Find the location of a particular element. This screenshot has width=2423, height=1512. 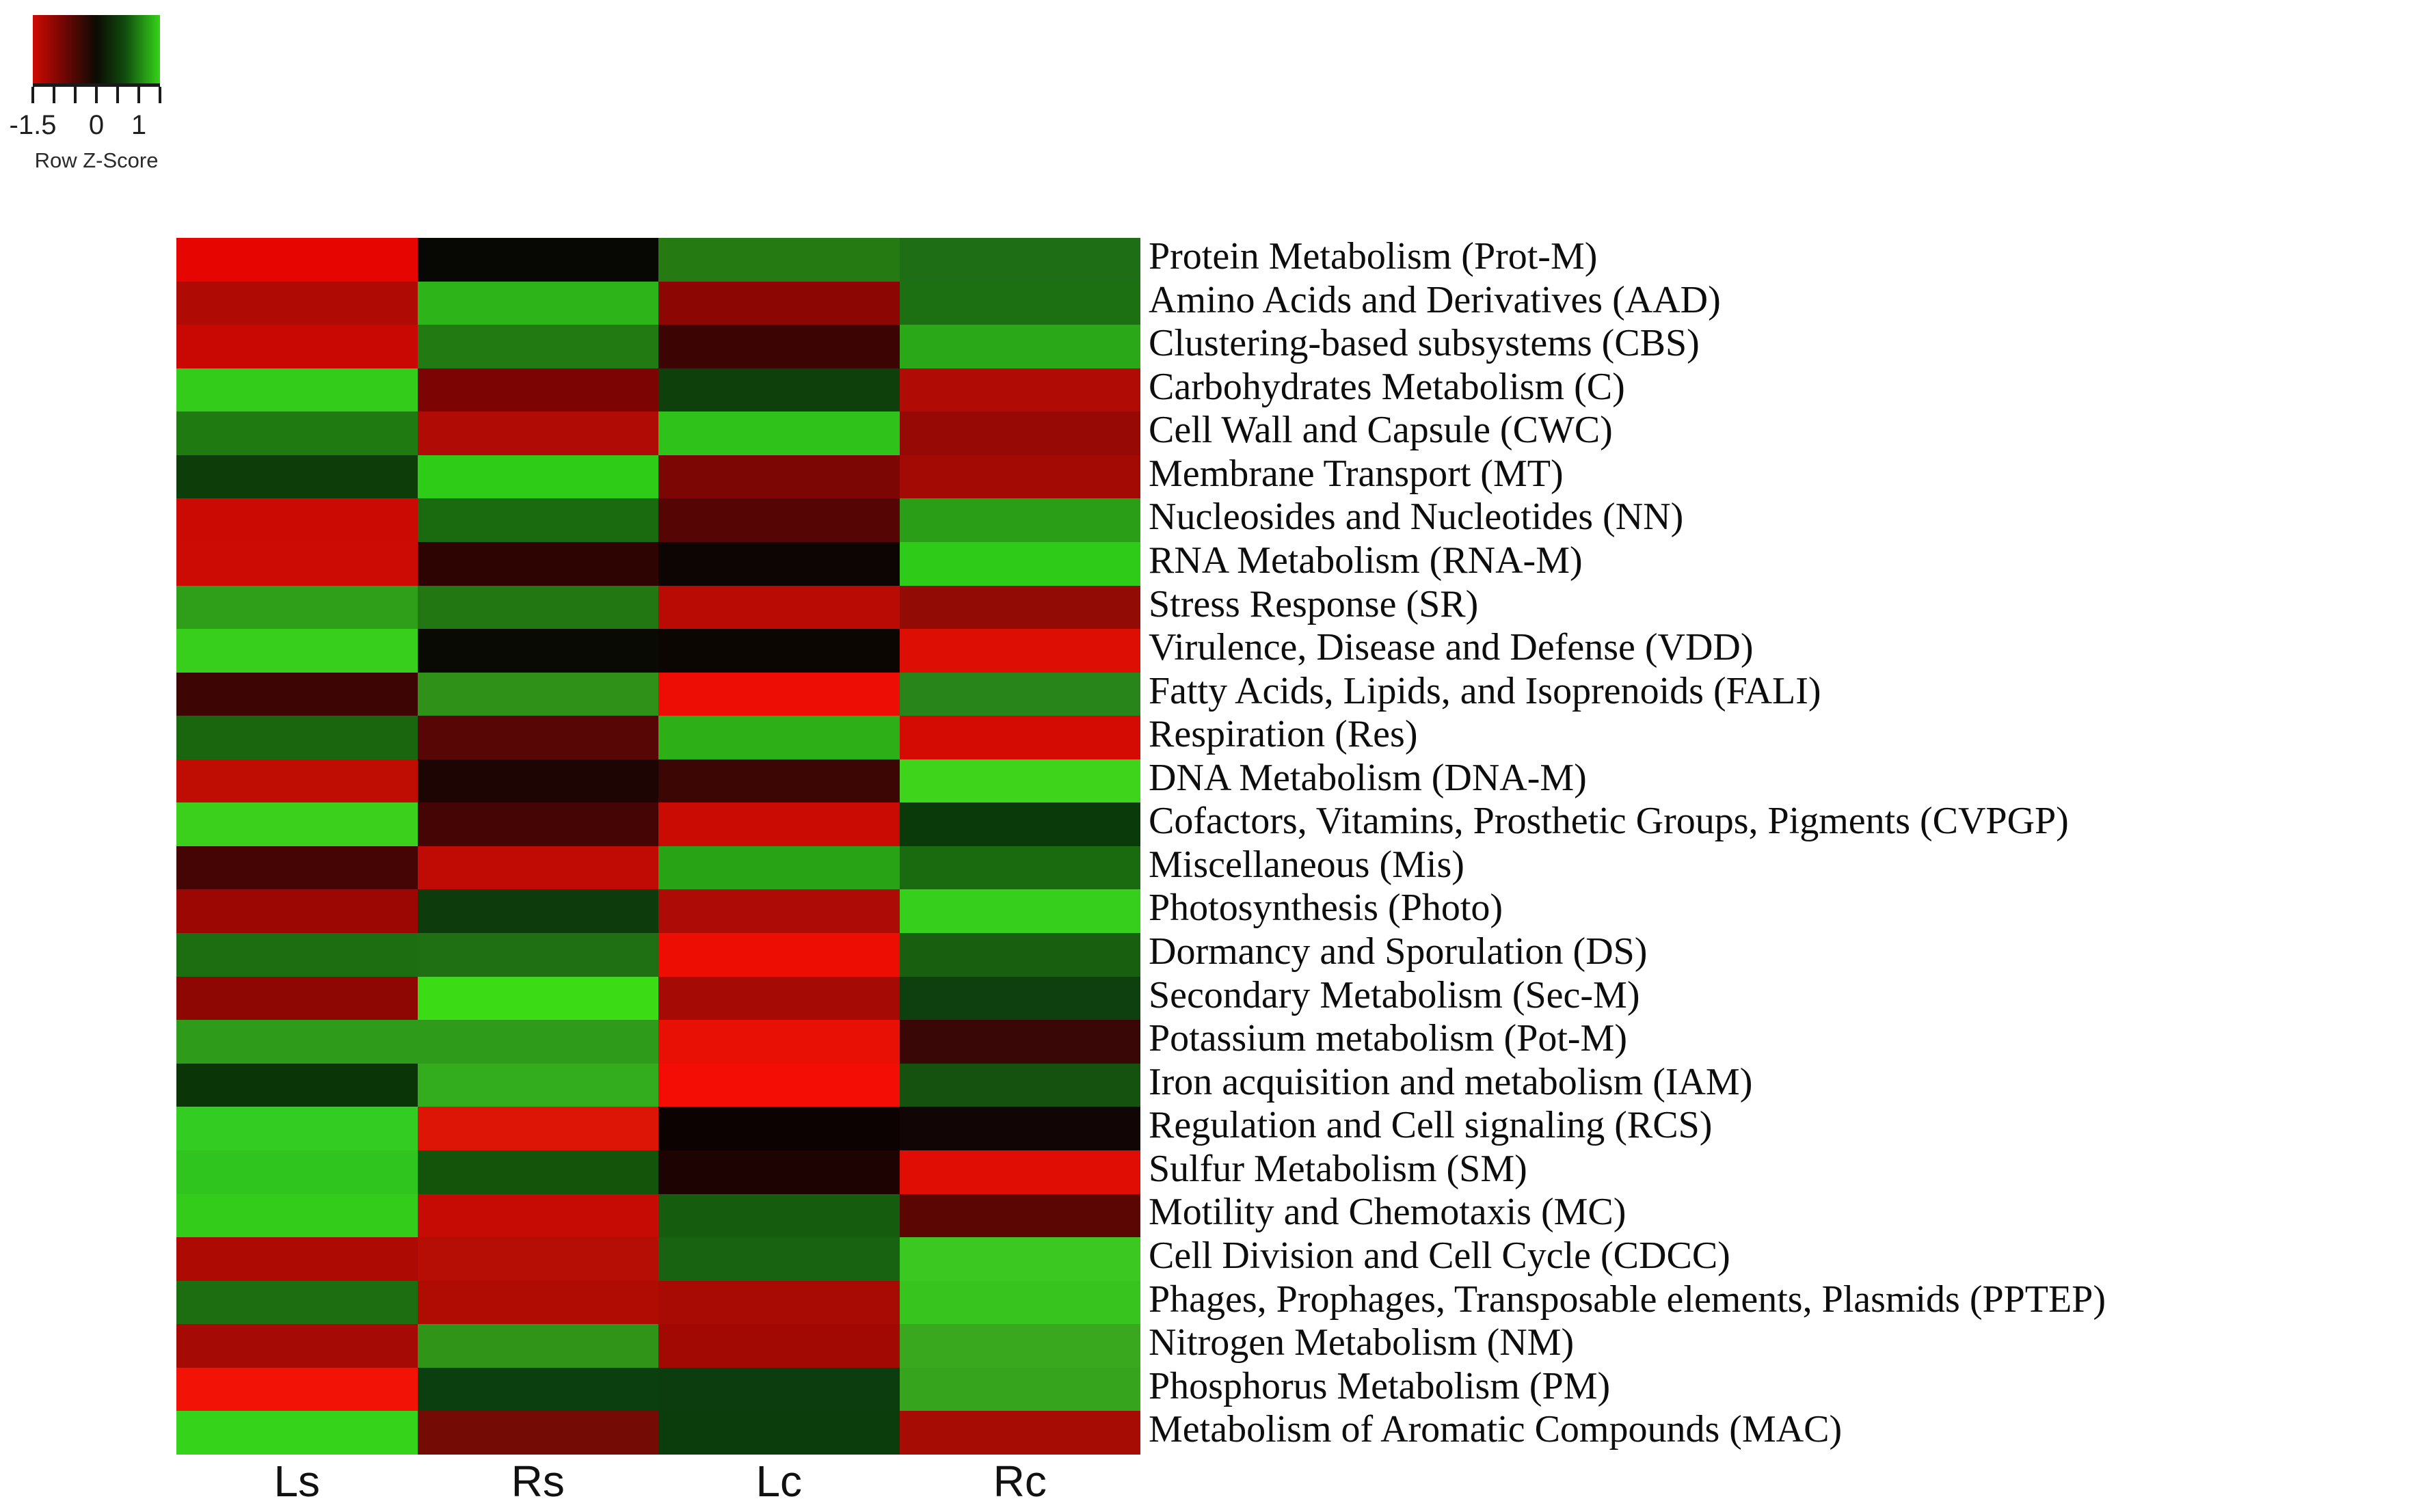

row-label: Phosphorus Metabolism (PM) is located at coordinates (1380, 1385).